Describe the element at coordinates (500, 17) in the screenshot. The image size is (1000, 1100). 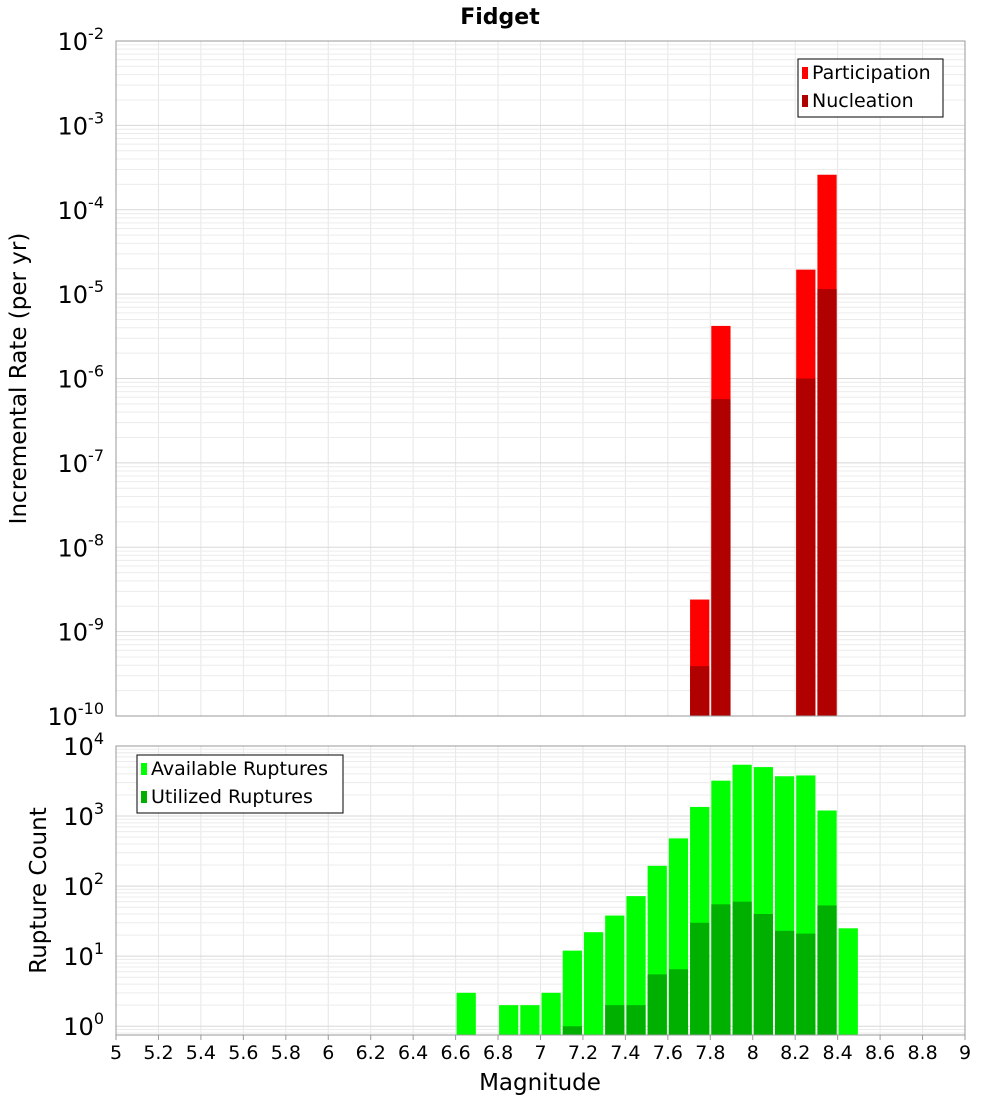
I see `chart-title: Fidget` at that location.